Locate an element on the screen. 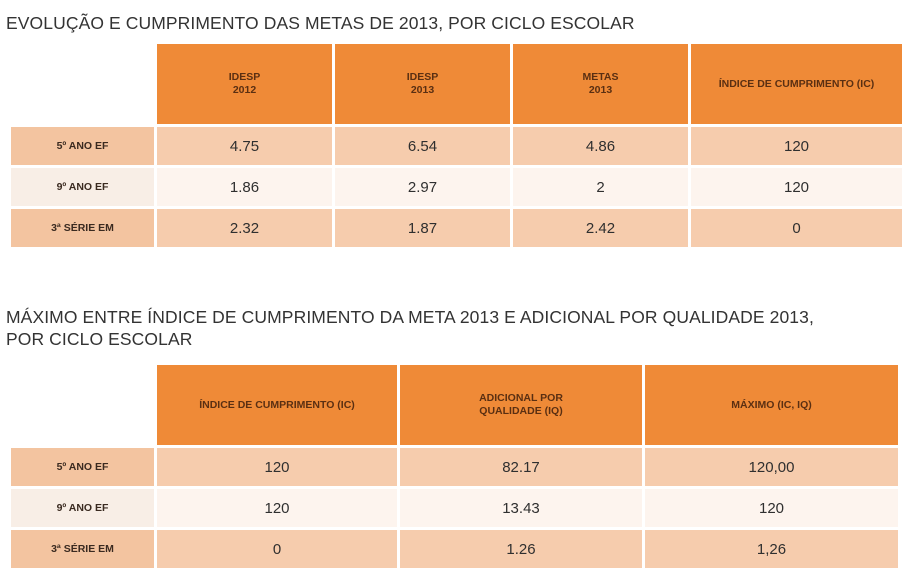 The height and width of the screenshot is (576, 910). table-cell: 2.42 is located at coordinates (600, 228).